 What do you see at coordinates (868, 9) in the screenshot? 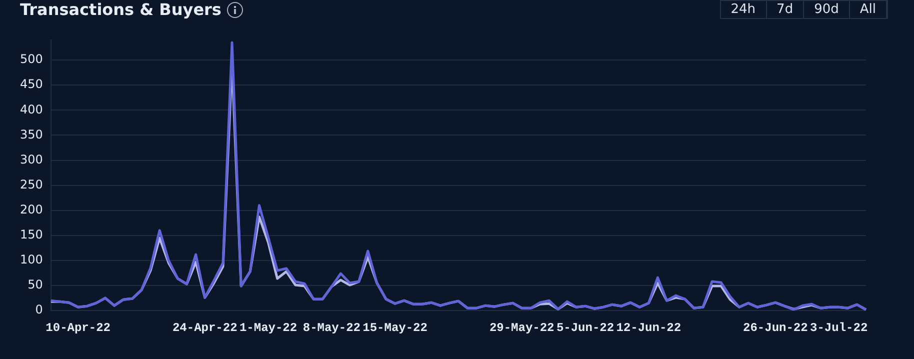
I see `text: All` at bounding box center [868, 9].